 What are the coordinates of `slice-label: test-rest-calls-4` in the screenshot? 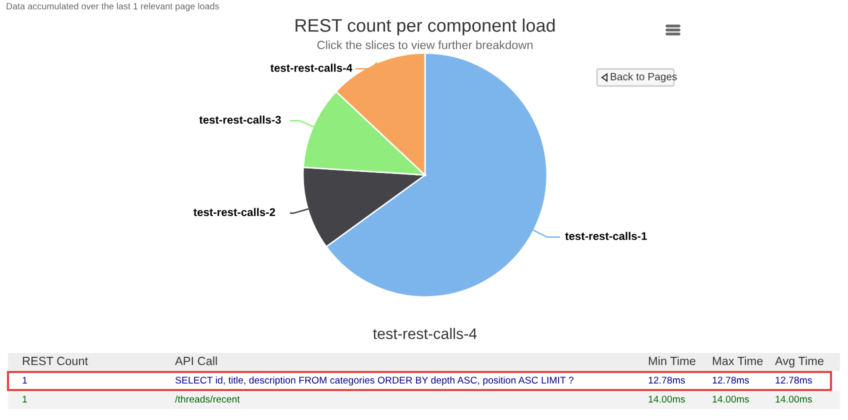 It's located at (311, 68).